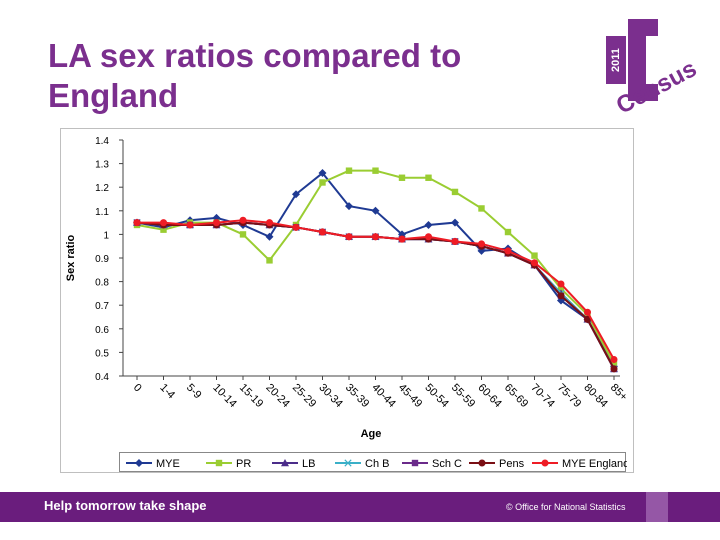 The width and height of the screenshot is (720, 540). I want to click on legend-label: Pens, so click(512, 464).